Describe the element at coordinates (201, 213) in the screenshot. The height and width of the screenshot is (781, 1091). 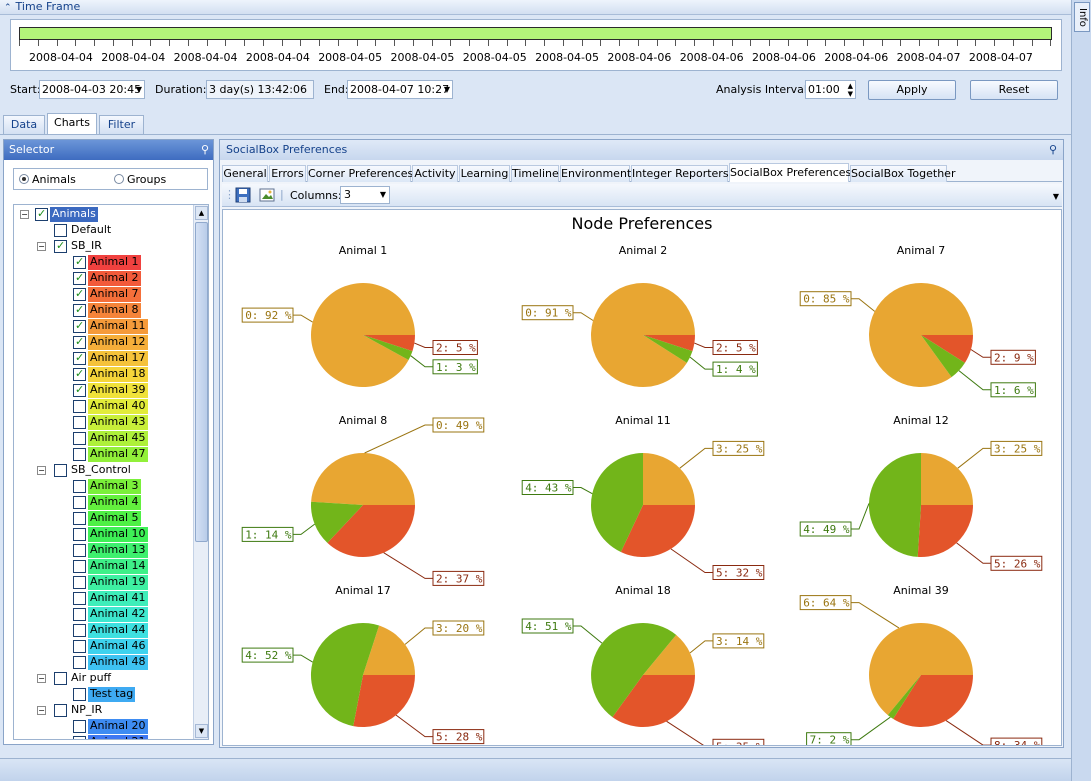
I see `scroll-up-icon: ▲` at that location.